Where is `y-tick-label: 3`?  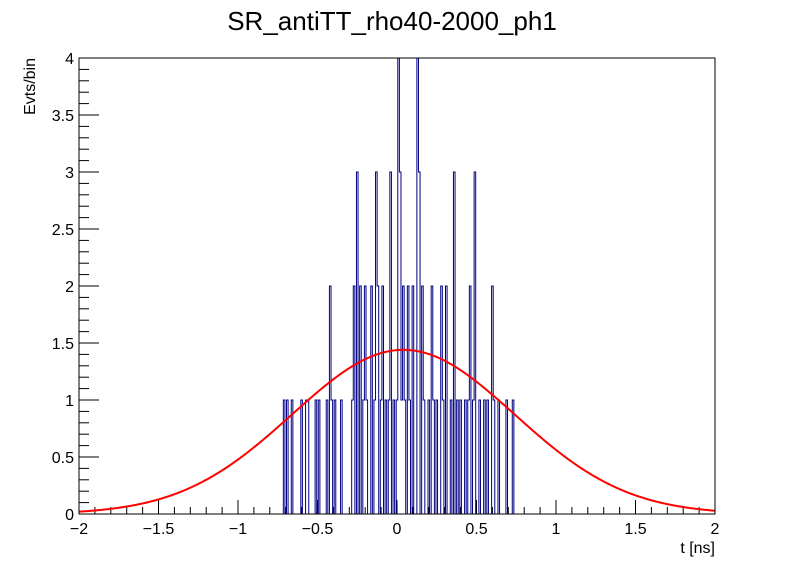
y-tick-label: 3 is located at coordinates (69, 173).